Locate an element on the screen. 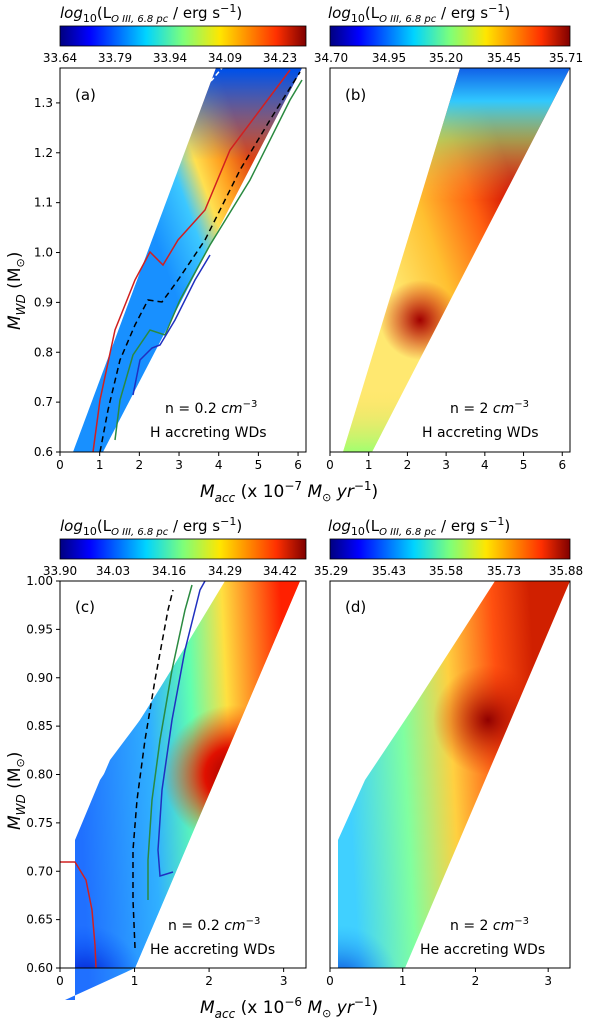 The height and width of the screenshot is (1027, 598). y-tick-label: 0.9 is located at coordinates (43, 302).